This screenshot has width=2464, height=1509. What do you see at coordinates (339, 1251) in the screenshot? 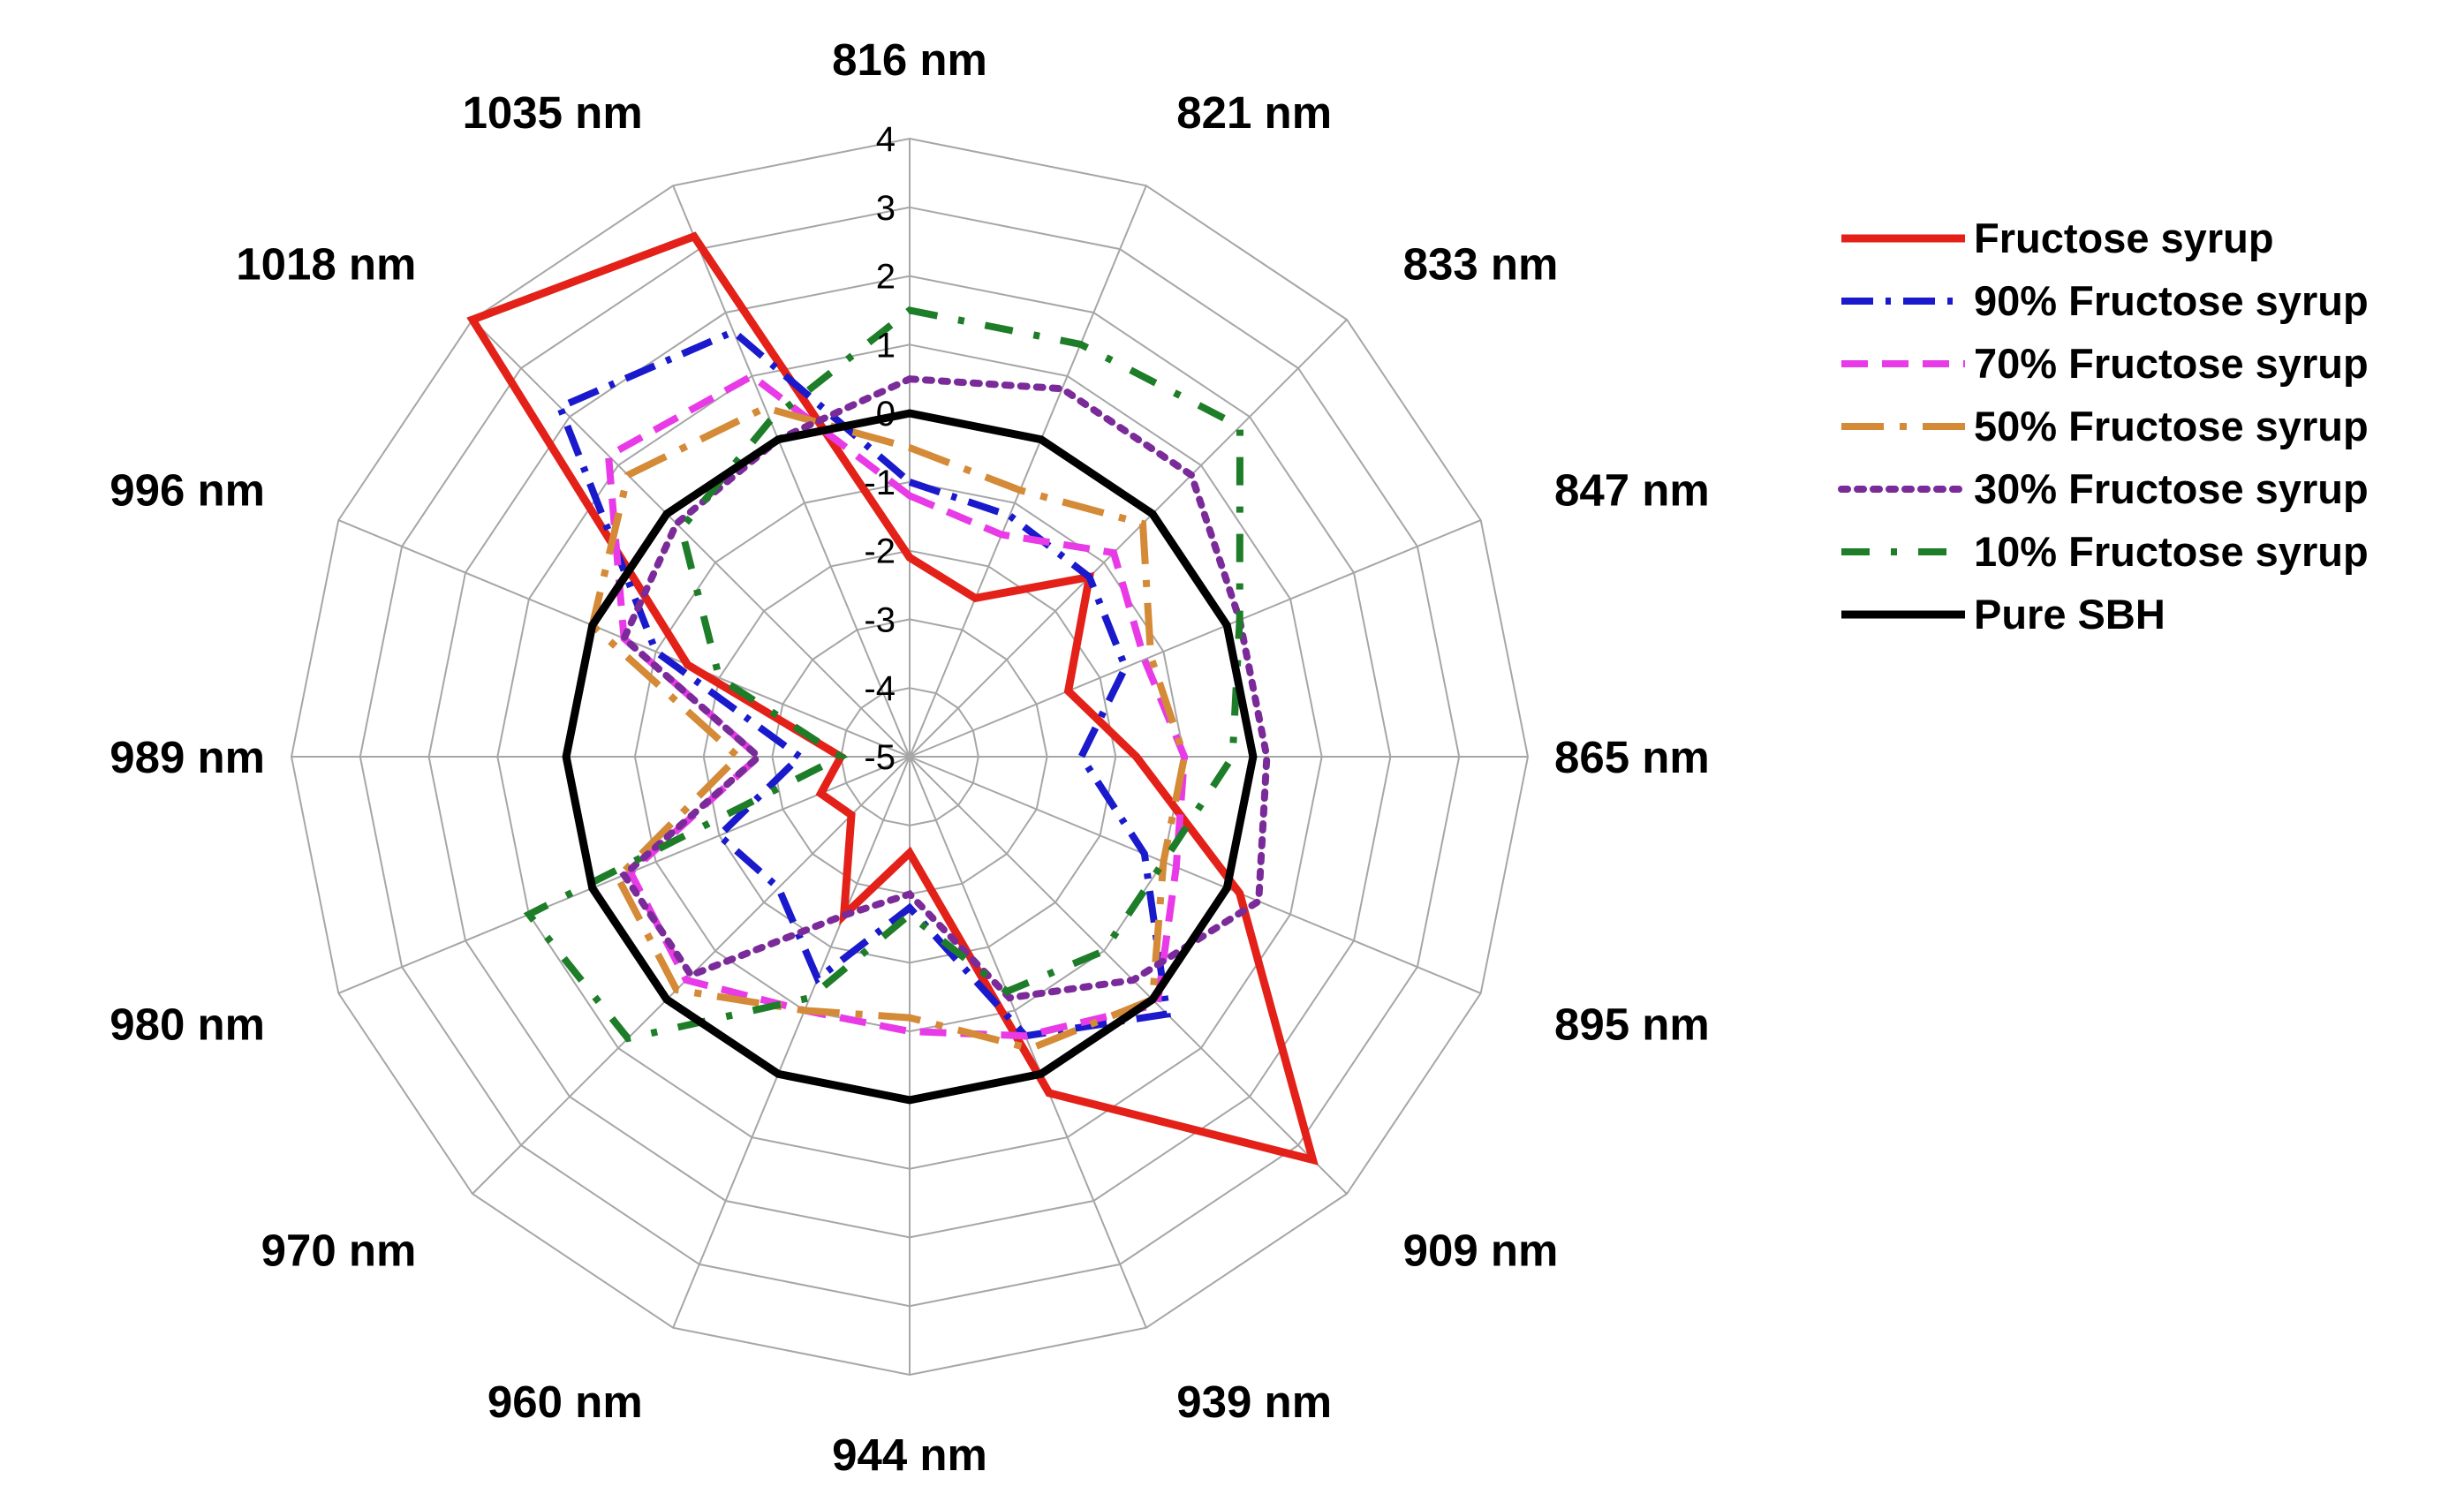
I see `category-label: 970 nm` at bounding box center [339, 1251].